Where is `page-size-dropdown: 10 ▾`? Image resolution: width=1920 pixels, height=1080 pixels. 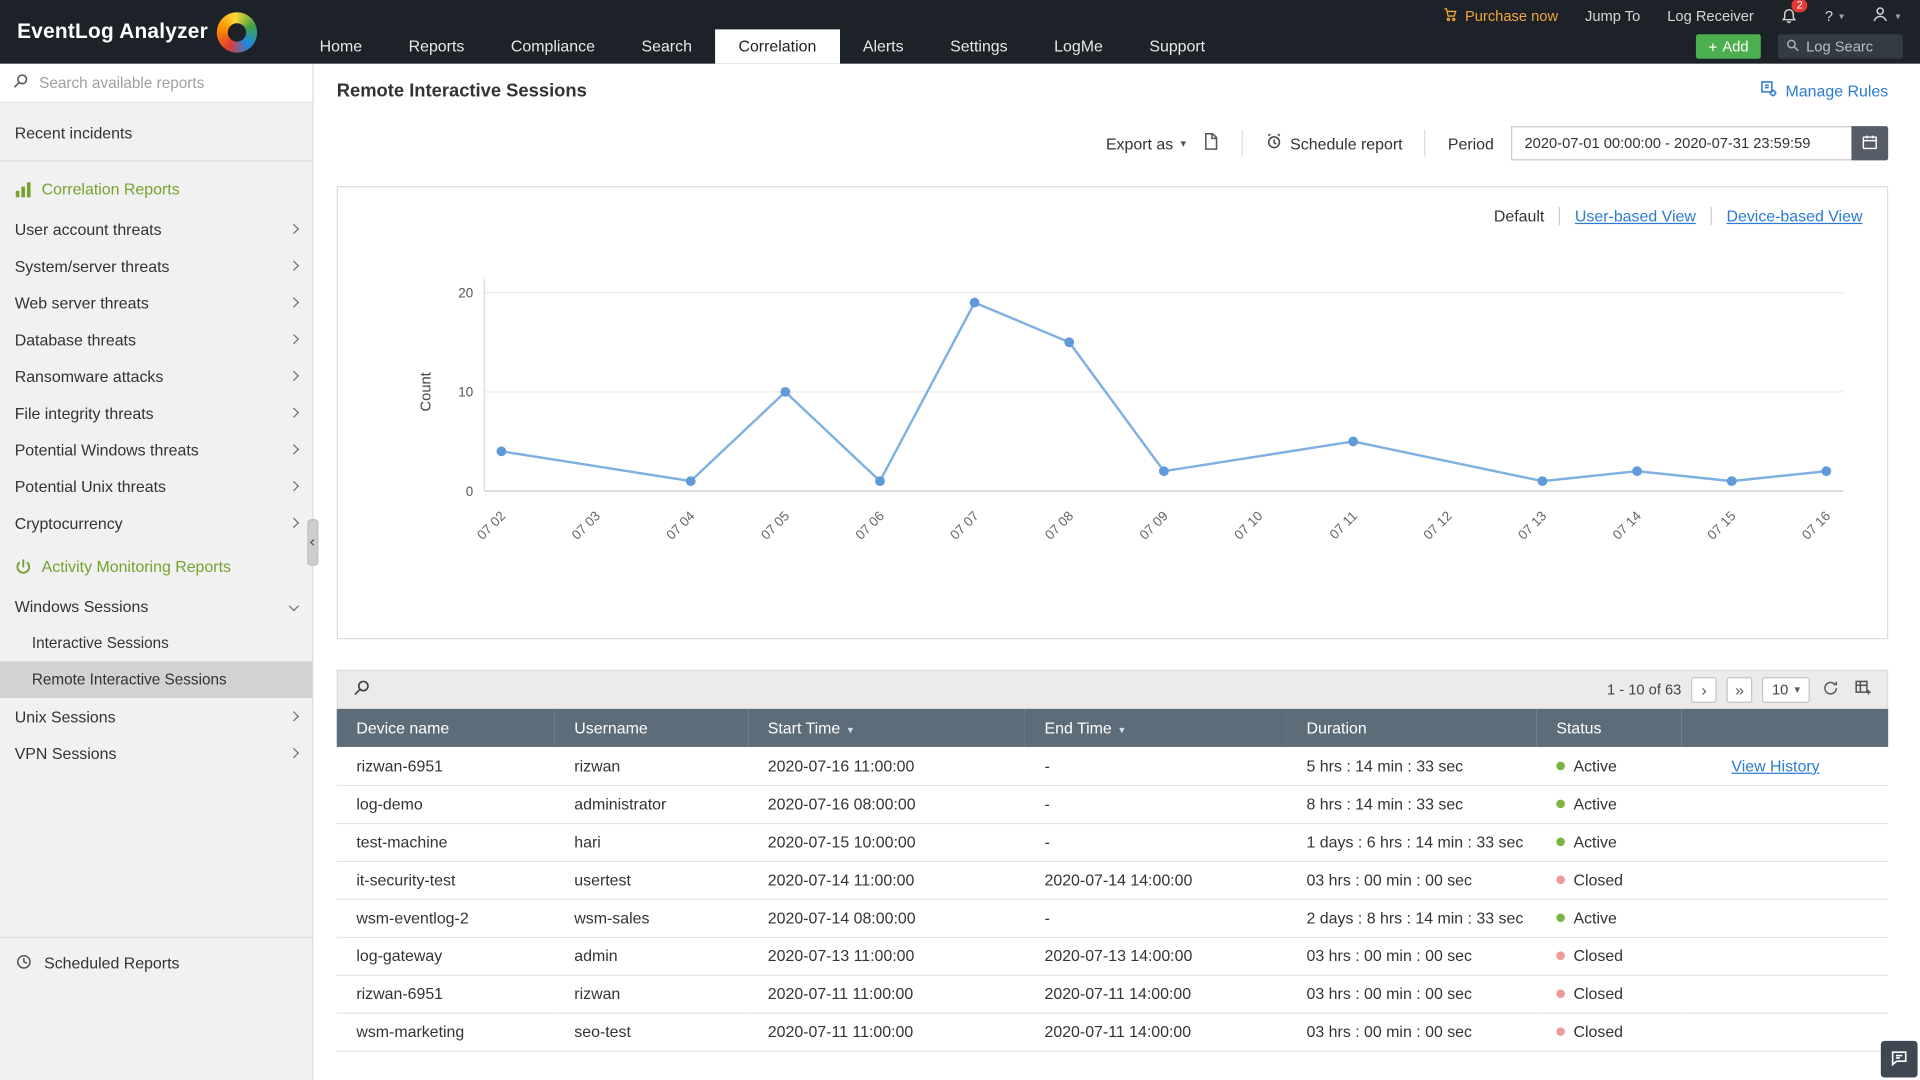
page-size-dropdown: 10 ▾ is located at coordinates (1786, 689).